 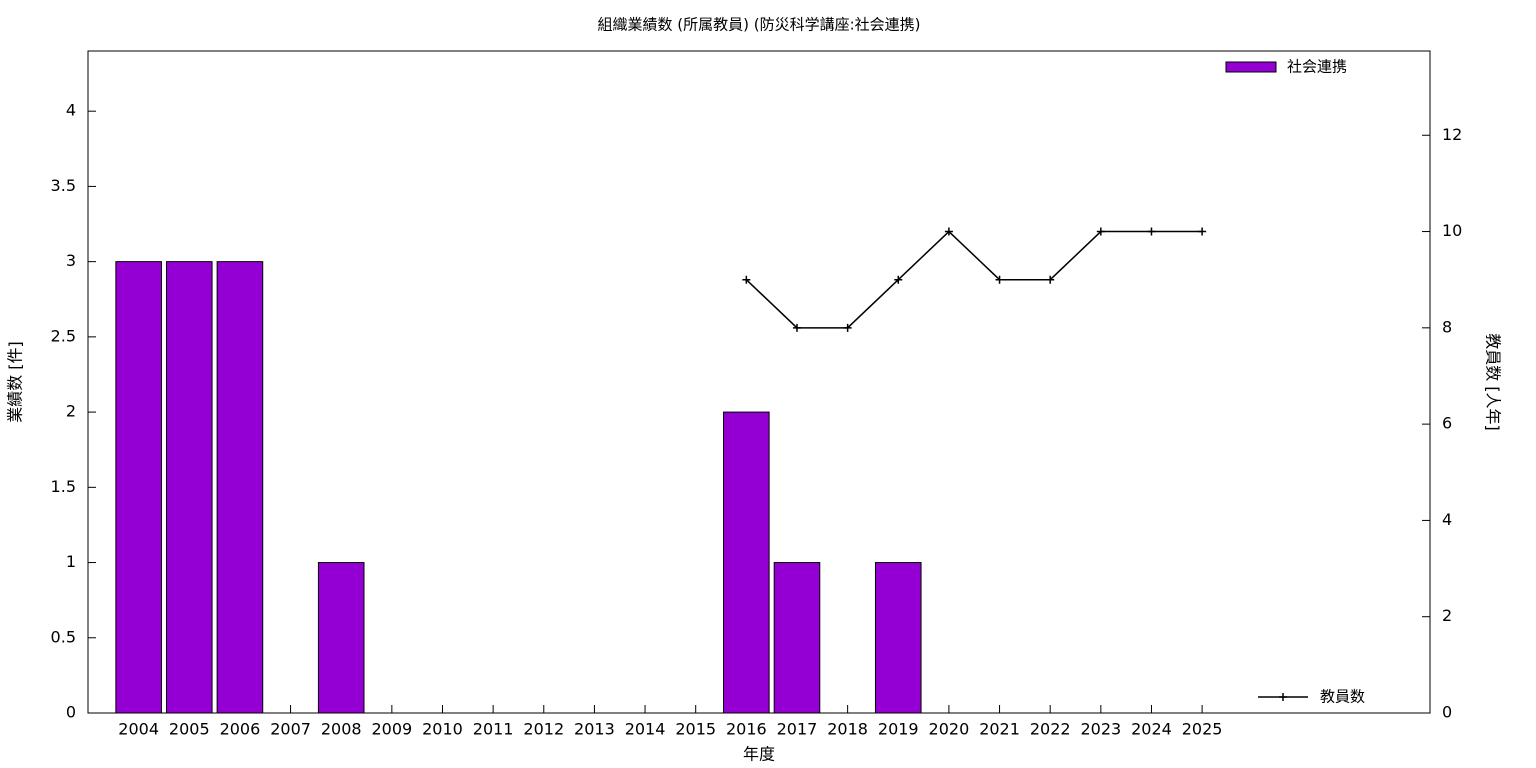 I want to click on x-tick-label: 2024, so click(x=1151, y=729).